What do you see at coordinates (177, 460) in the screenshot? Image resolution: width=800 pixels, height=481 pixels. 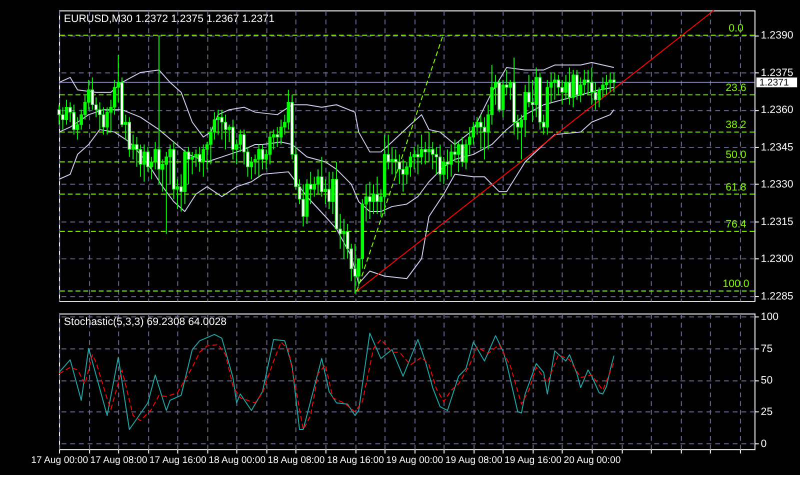 I see `x-tick-label: 17 Aug 16:00` at bounding box center [177, 460].